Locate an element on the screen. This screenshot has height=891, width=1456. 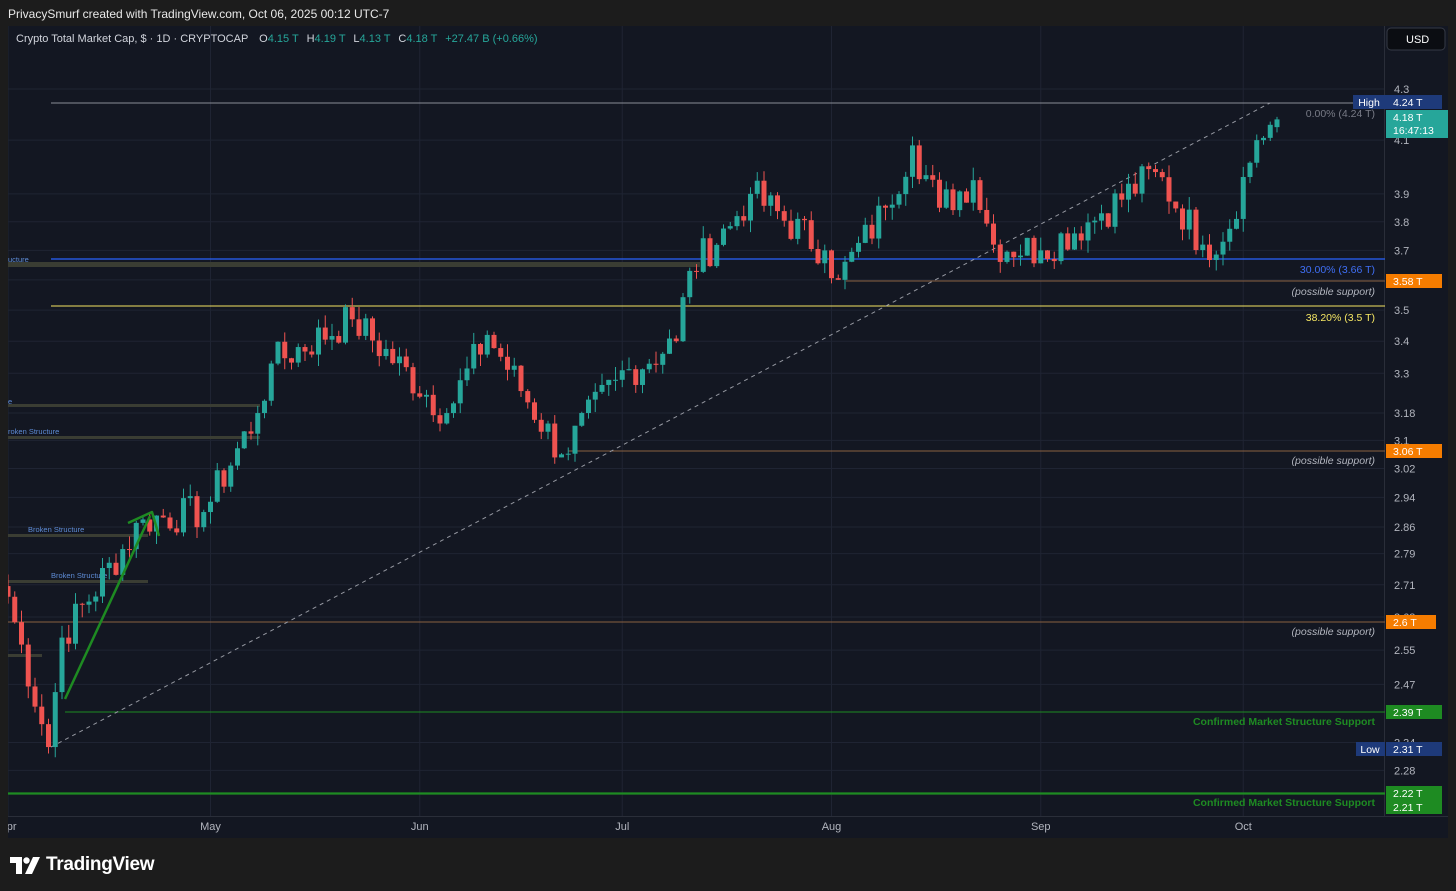
confirmed-tag-3: 2.21 T is located at coordinates (1408, 808).